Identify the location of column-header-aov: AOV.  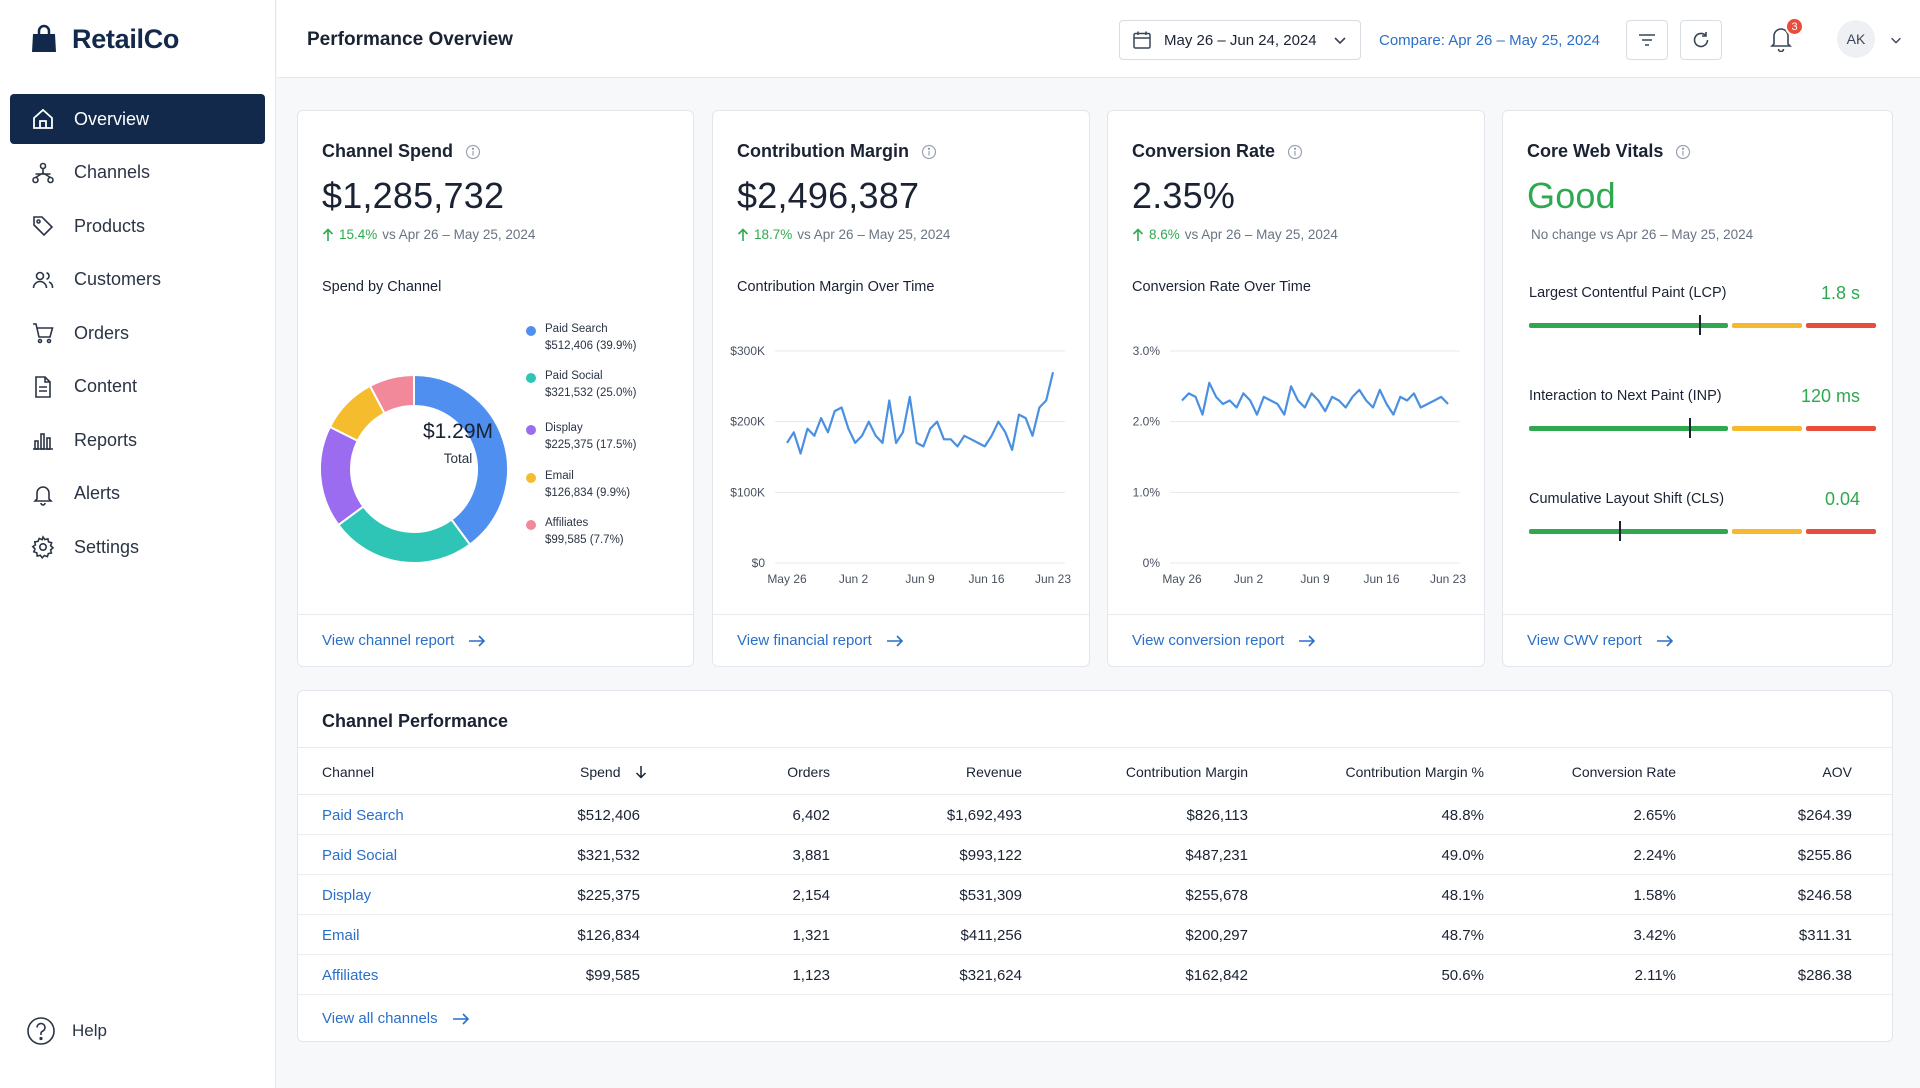
(1837, 772).